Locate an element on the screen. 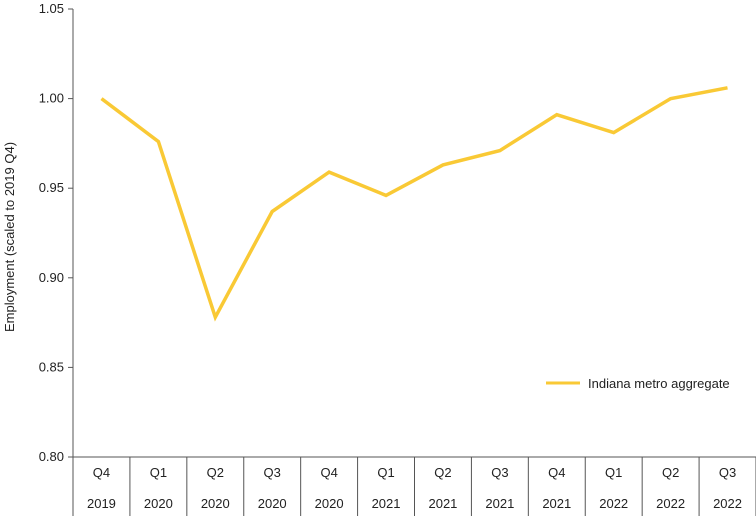  x-tick-label-year: 2019 is located at coordinates (101, 503).